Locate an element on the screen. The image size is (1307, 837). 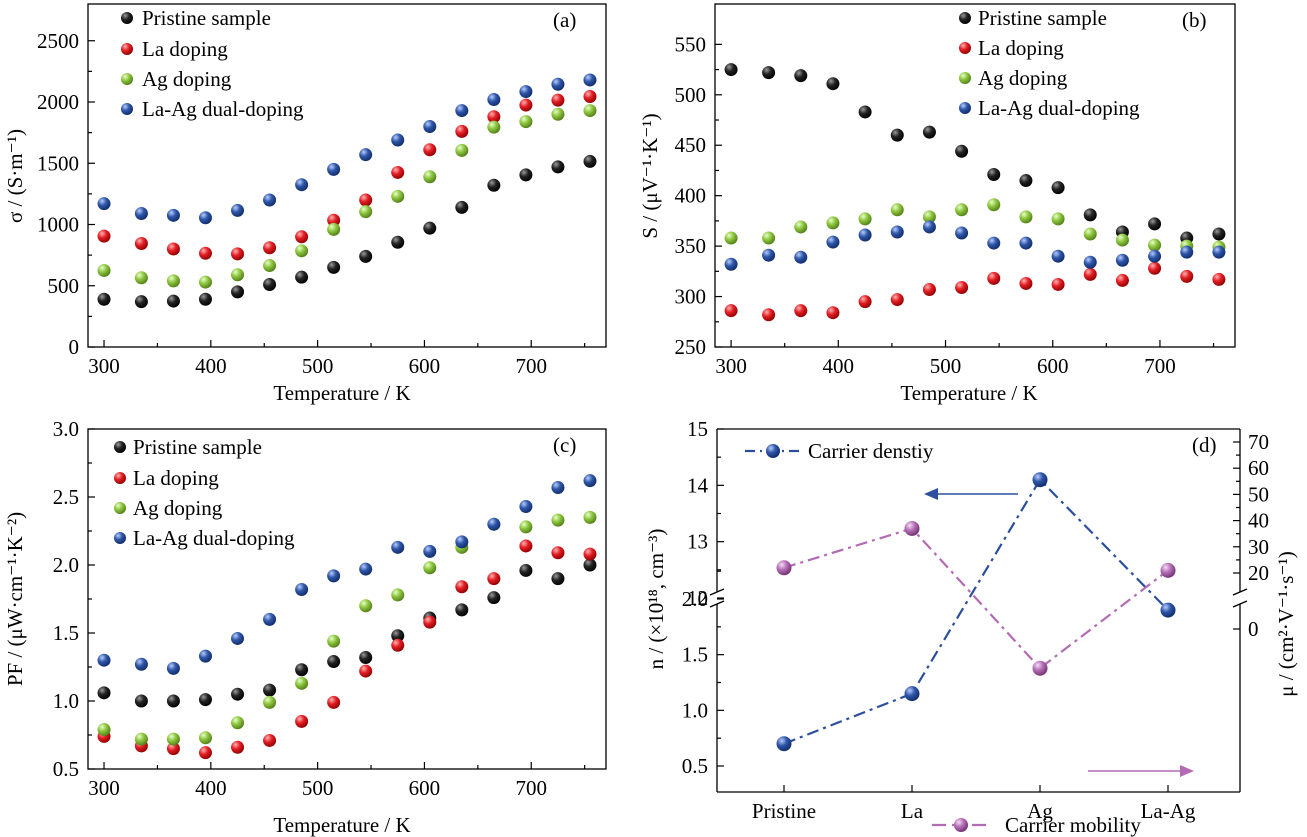
x-tick-label: 600 is located at coordinates (1053, 366).